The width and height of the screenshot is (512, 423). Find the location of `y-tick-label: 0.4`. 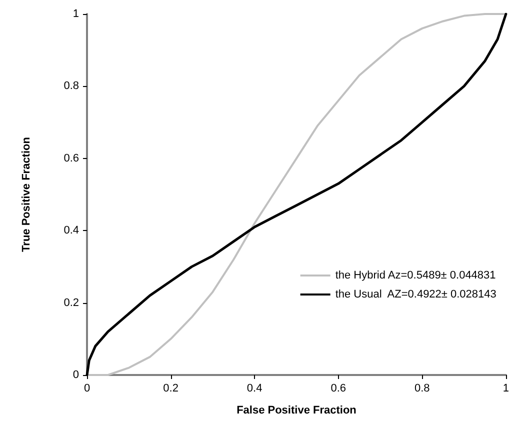

y-tick-label: 0.4 is located at coordinates (71, 230).